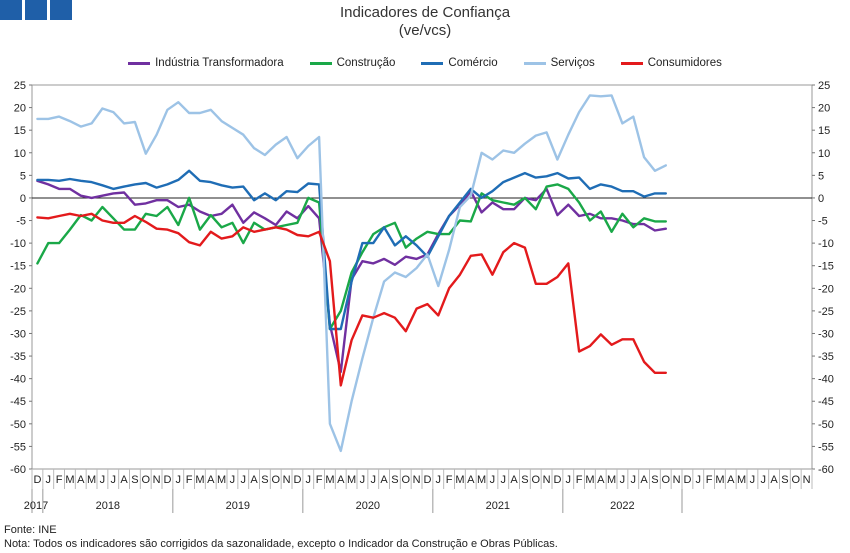  Describe the element at coordinates (238, 506) in the screenshot. I see `x-year-label: 2019` at that location.